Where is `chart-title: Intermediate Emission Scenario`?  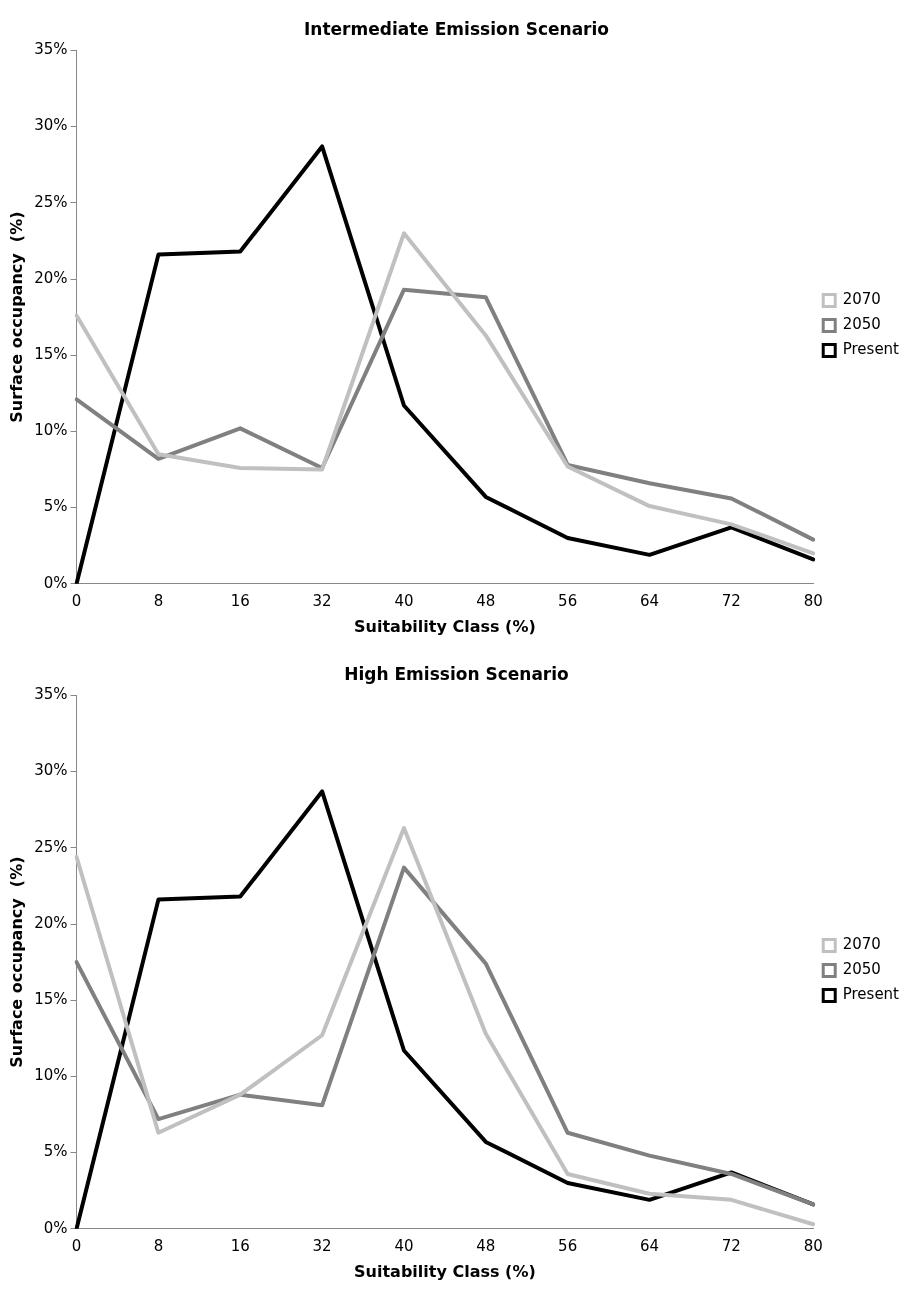 chart-title: Intermediate Emission Scenario is located at coordinates (456, 28).